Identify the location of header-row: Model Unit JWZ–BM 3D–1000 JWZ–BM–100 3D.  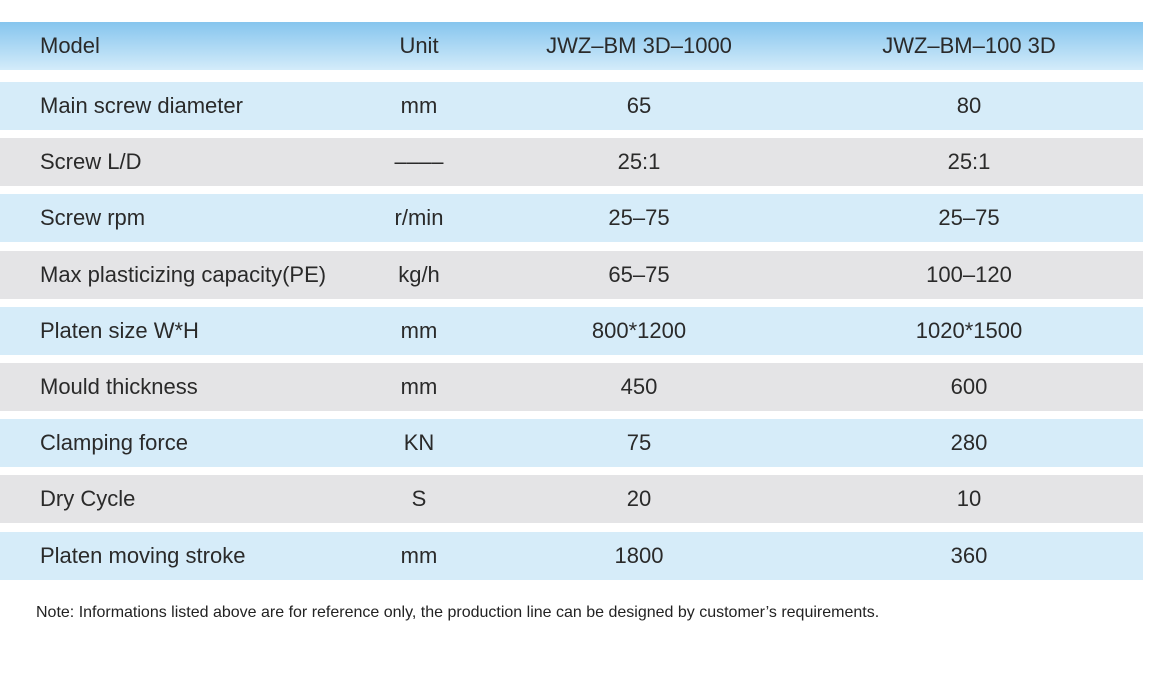
(571, 46).